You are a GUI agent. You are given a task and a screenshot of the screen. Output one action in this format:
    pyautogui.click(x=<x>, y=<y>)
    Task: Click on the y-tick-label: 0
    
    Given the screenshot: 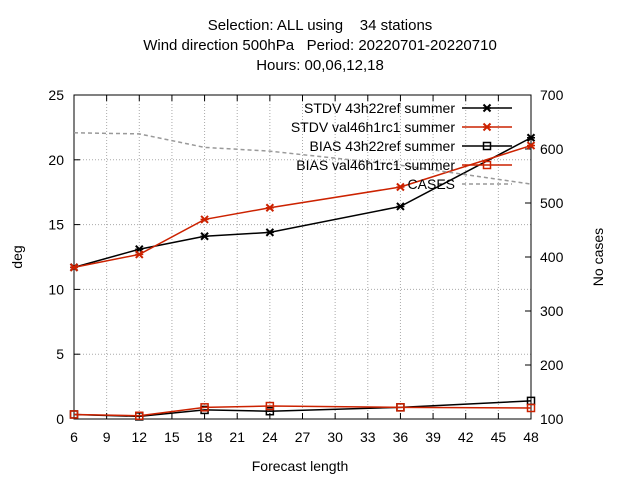 What is the action you would take?
    pyautogui.click(x=60, y=419)
    